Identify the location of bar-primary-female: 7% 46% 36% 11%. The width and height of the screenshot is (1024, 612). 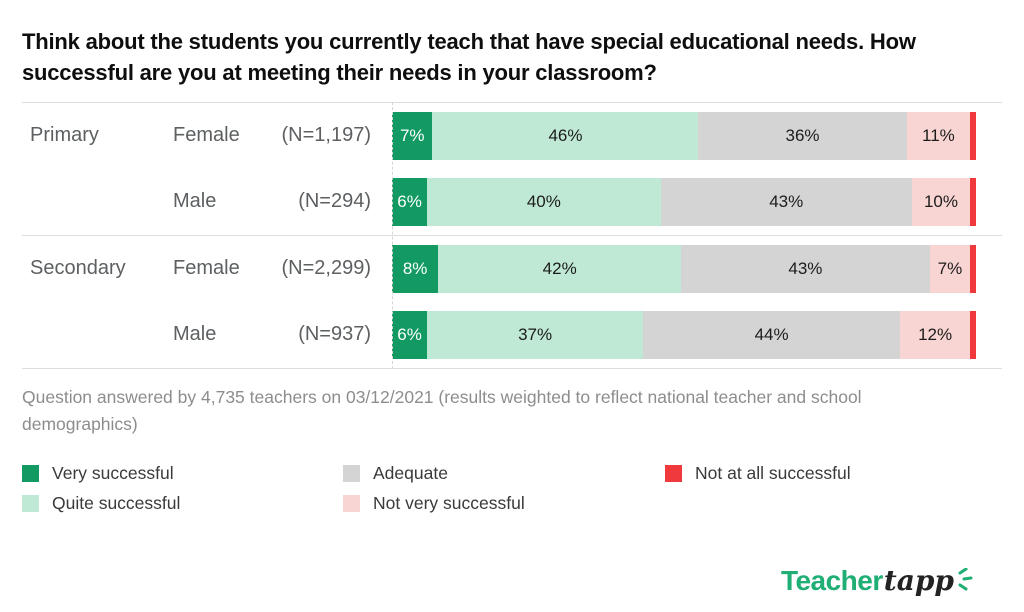
(684, 135).